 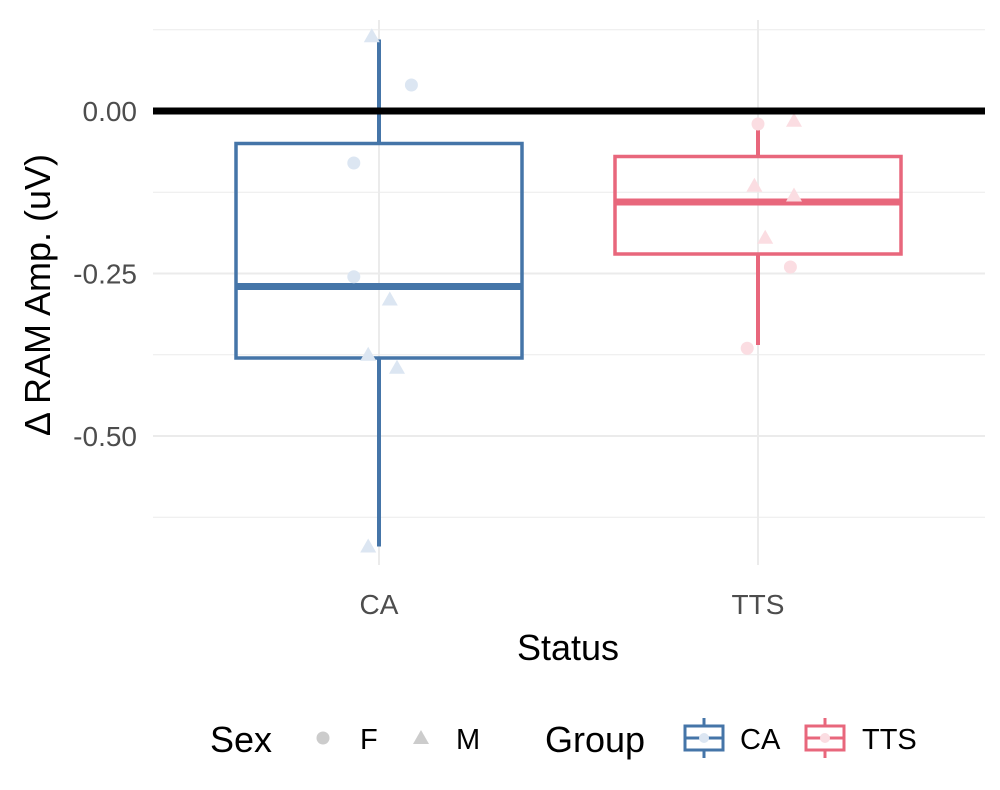 What do you see at coordinates (595, 739) in the screenshot?
I see `legend-title-group: Group` at bounding box center [595, 739].